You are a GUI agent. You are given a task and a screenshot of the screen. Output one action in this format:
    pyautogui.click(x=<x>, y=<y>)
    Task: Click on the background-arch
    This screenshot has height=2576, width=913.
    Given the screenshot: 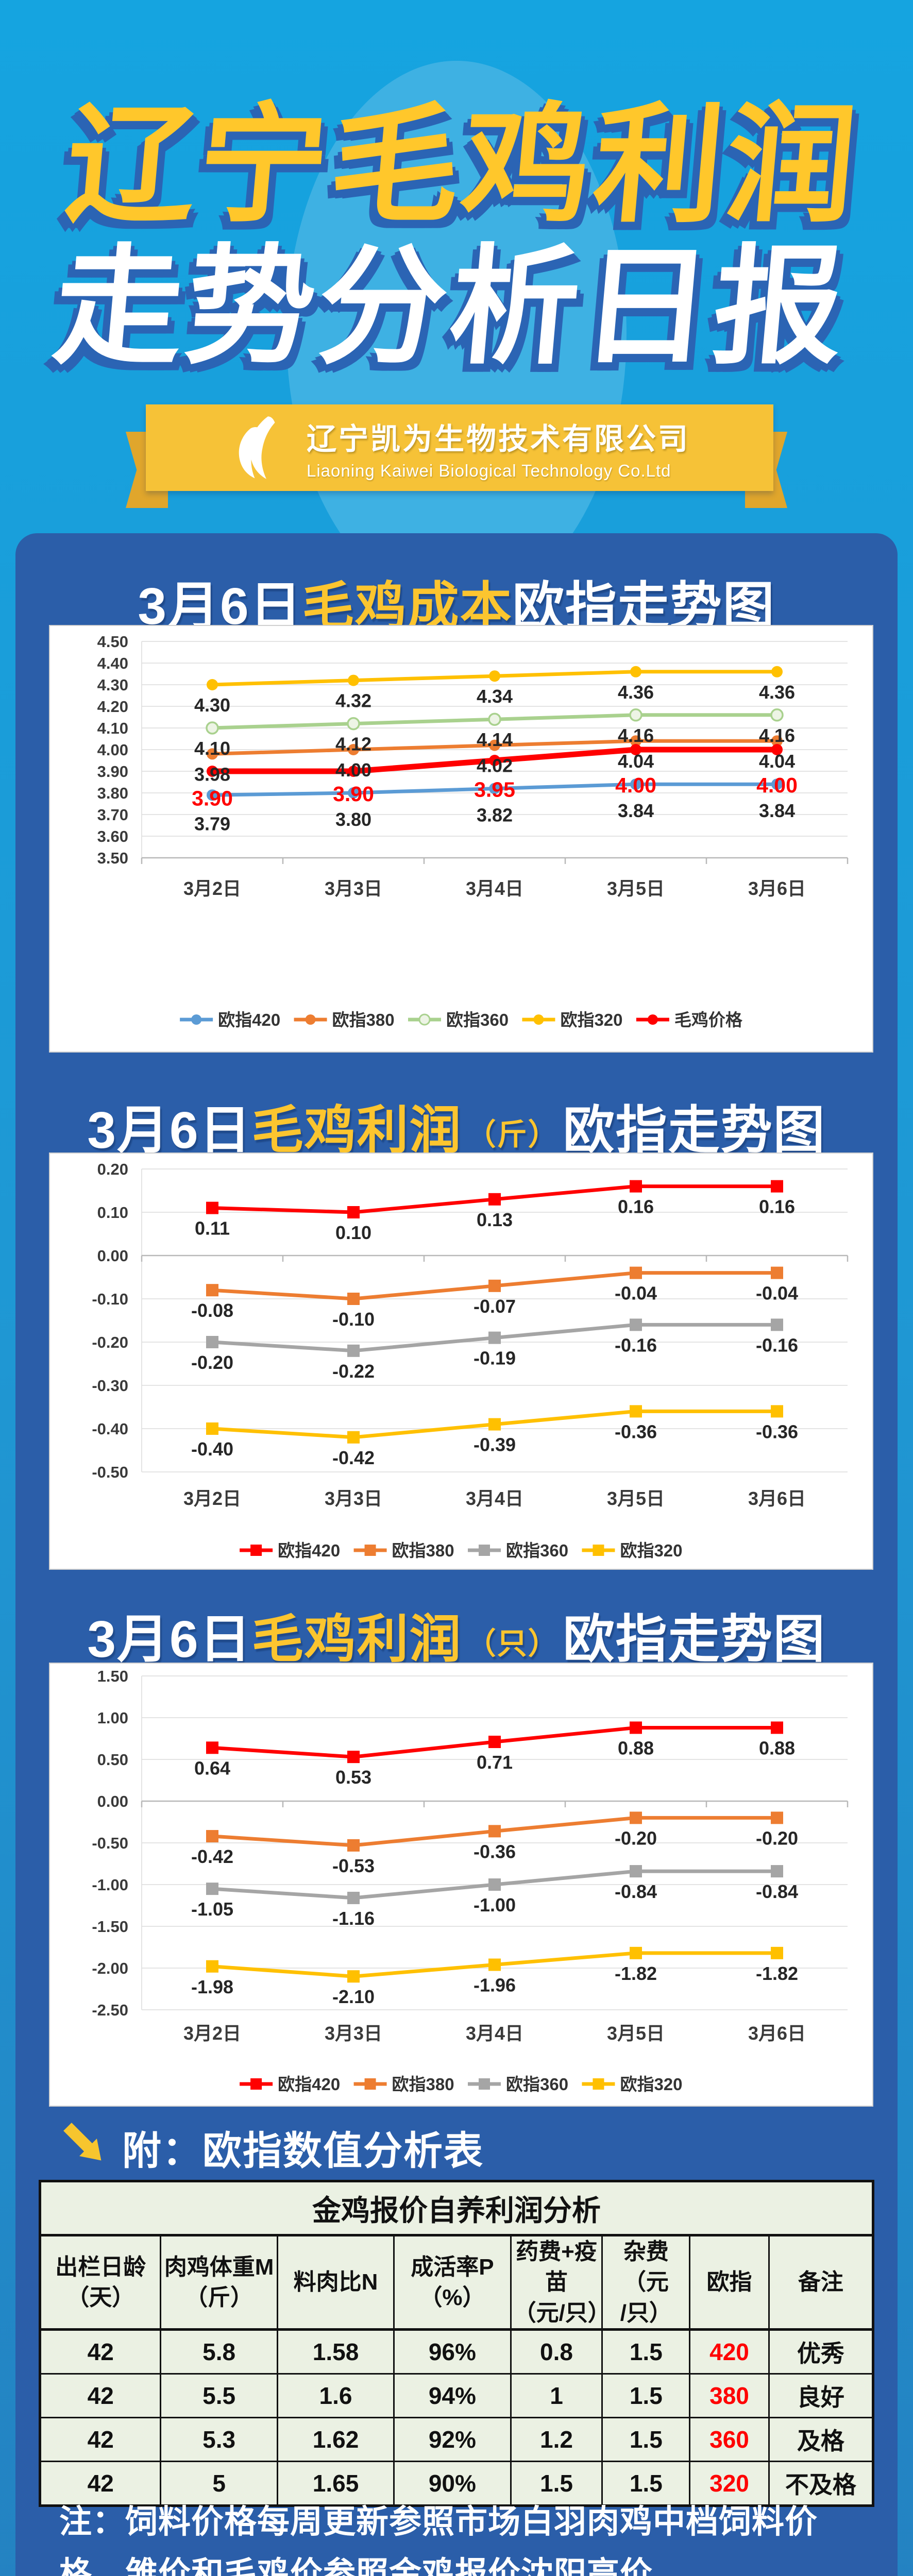 What is the action you would take?
    pyautogui.click(x=457, y=334)
    